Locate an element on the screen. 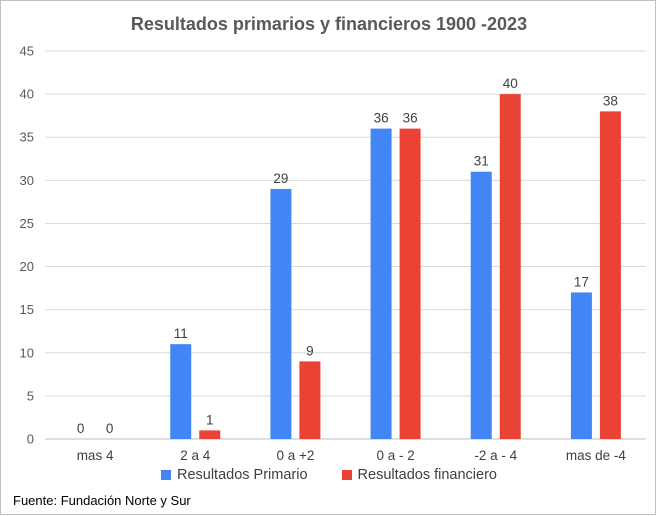 This screenshot has width=656, height=516. data-label-primario: 11 is located at coordinates (181, 333).